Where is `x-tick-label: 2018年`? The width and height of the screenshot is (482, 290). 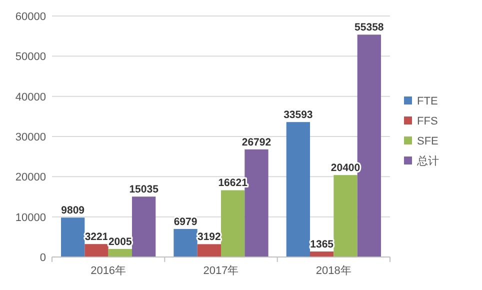 x-tick-label: 2018年 is located at coordinates (334, 271).